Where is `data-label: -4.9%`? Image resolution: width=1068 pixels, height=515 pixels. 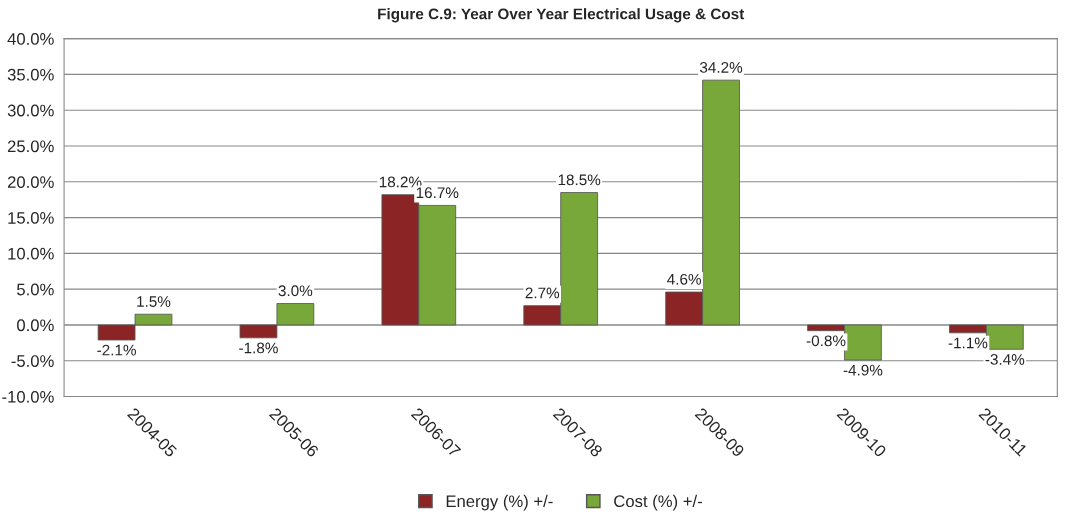 data-label: -4.9% is located at coordinates (863, 370).